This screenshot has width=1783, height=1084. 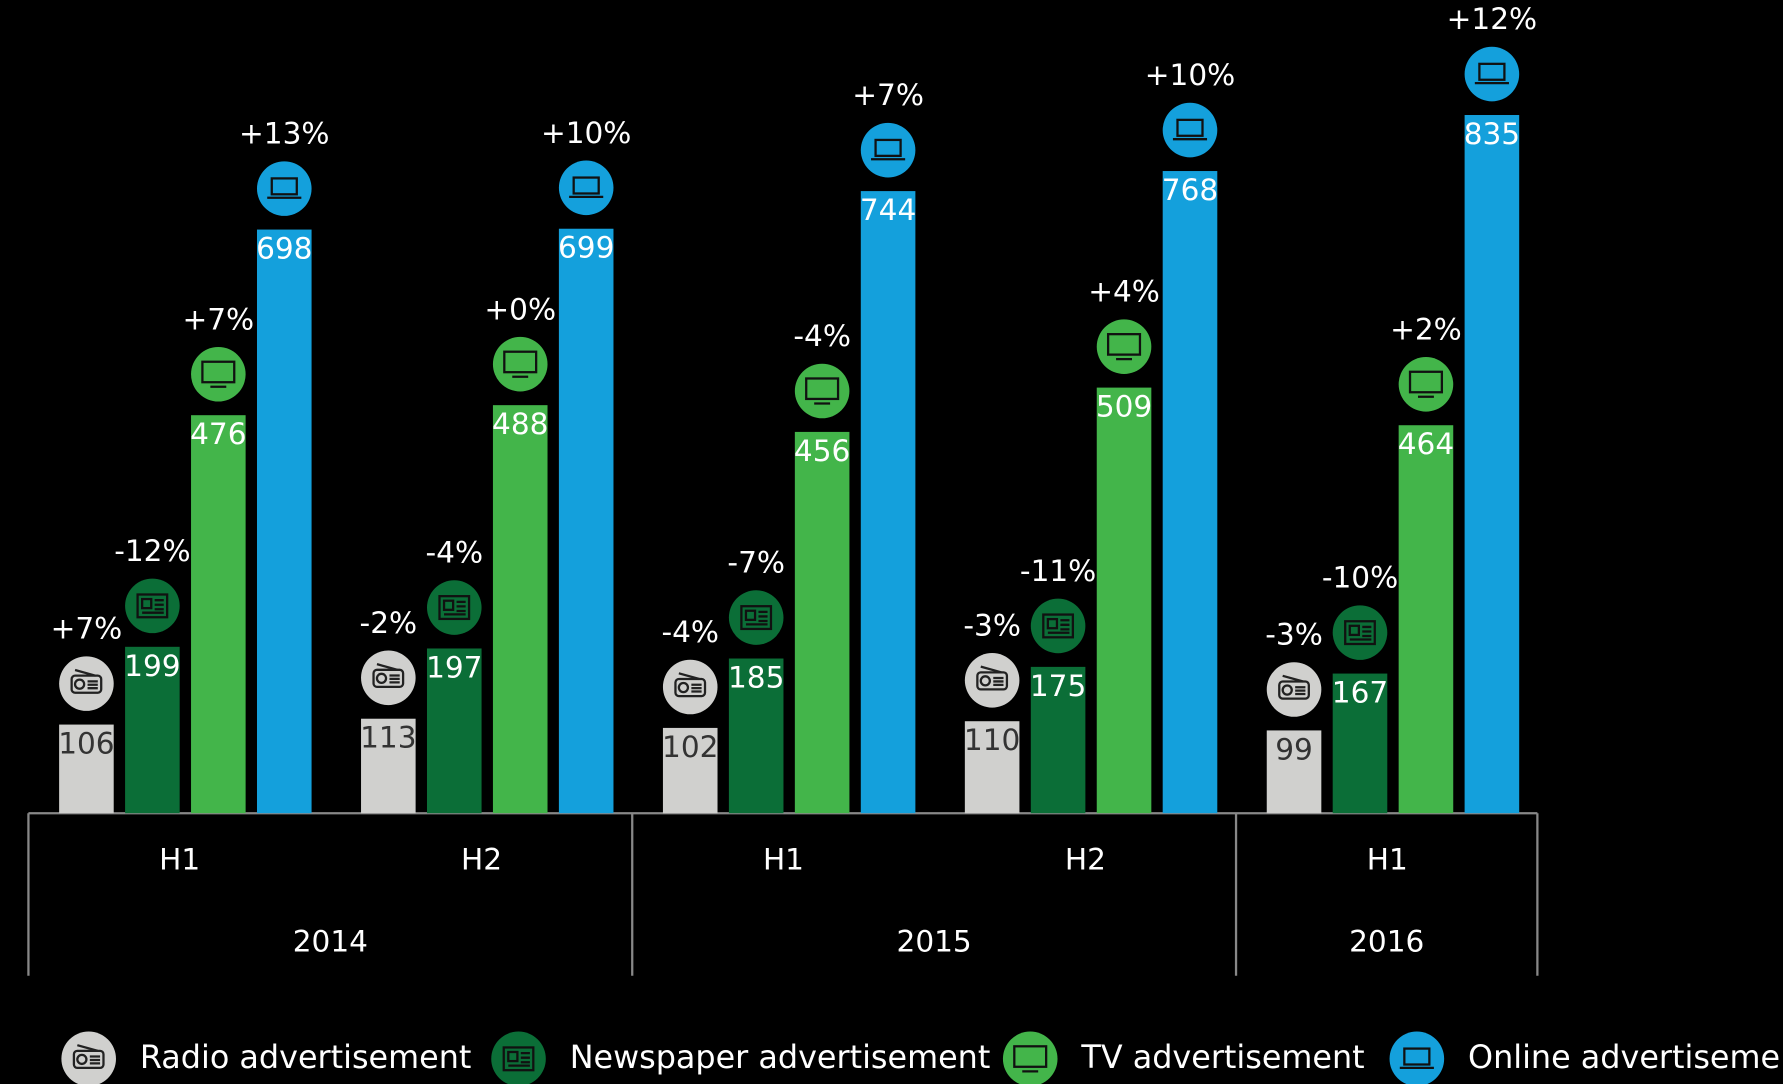 I want to click on value-label: 509, so click(x=1124, y=407).